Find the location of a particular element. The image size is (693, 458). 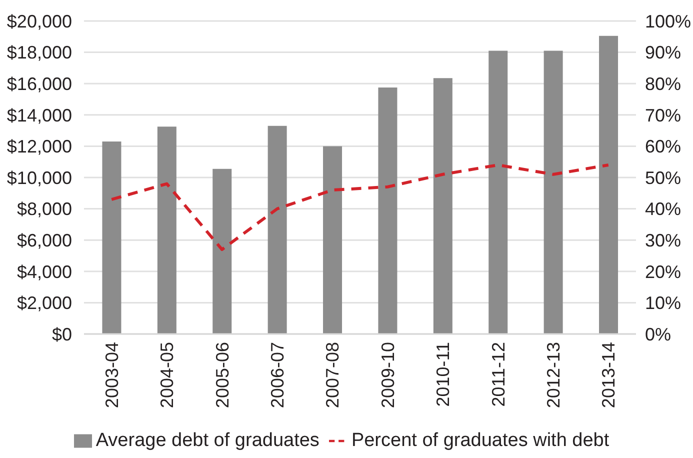

y-tick-label: $8,000 is located at coordinates (44, 209).